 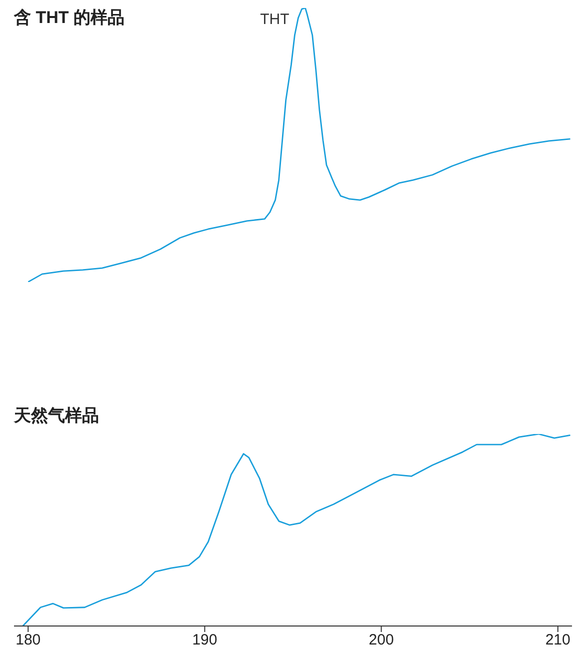 What do you see at coordinates (69, 18) in the screenshot?
I see `chart-title: 含 THT 的样品` at bounding box center [69, 18].